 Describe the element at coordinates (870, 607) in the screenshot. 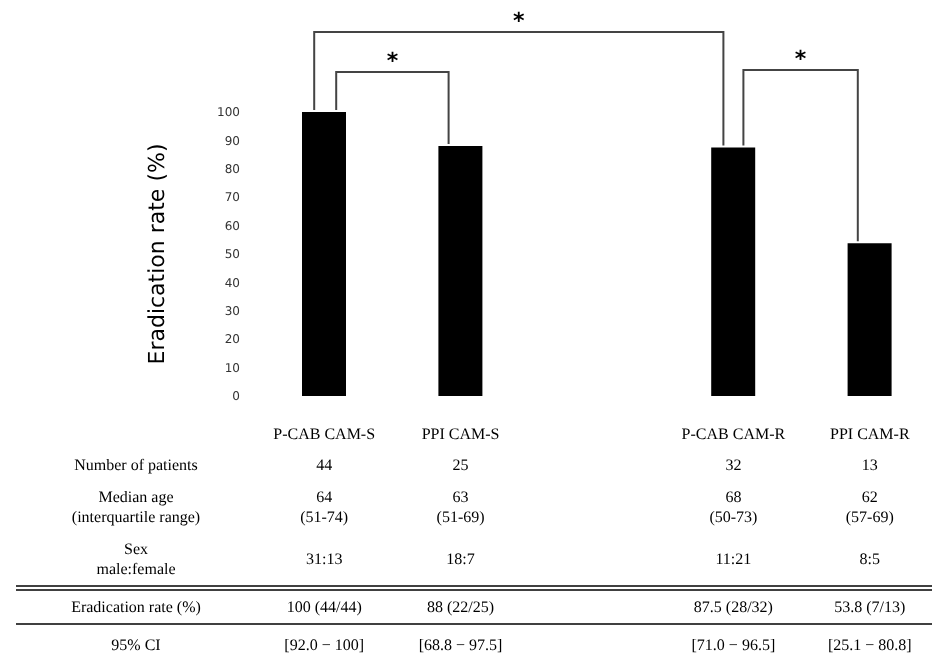

I see `data-label: 53.8 (7/13)` at that location.